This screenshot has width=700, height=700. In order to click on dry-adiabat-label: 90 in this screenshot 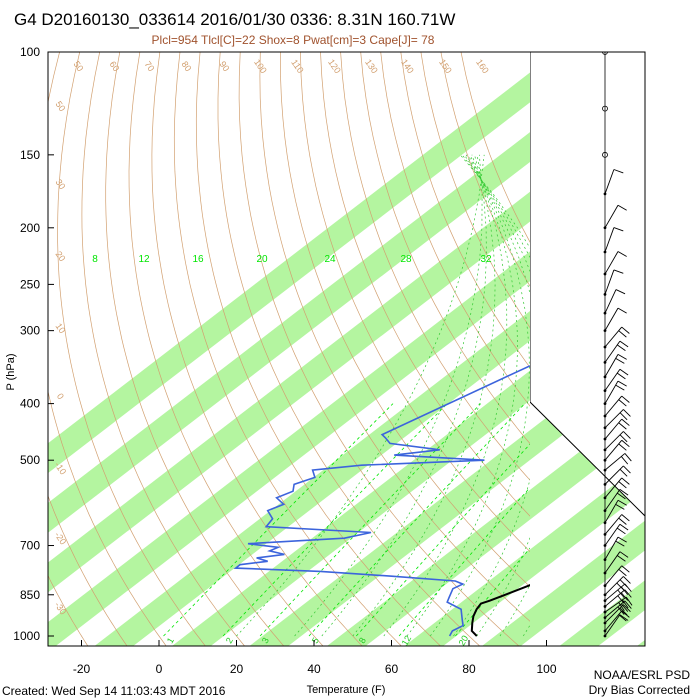, I will do `click(224, 66)`.